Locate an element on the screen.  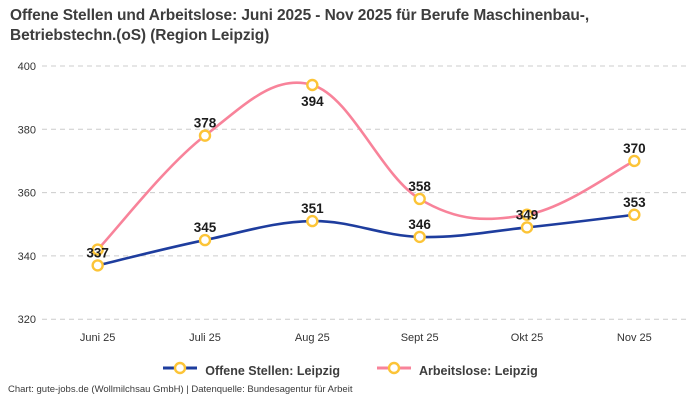
x-tick-label: Juli 25 is located at coordinates (205, 338).